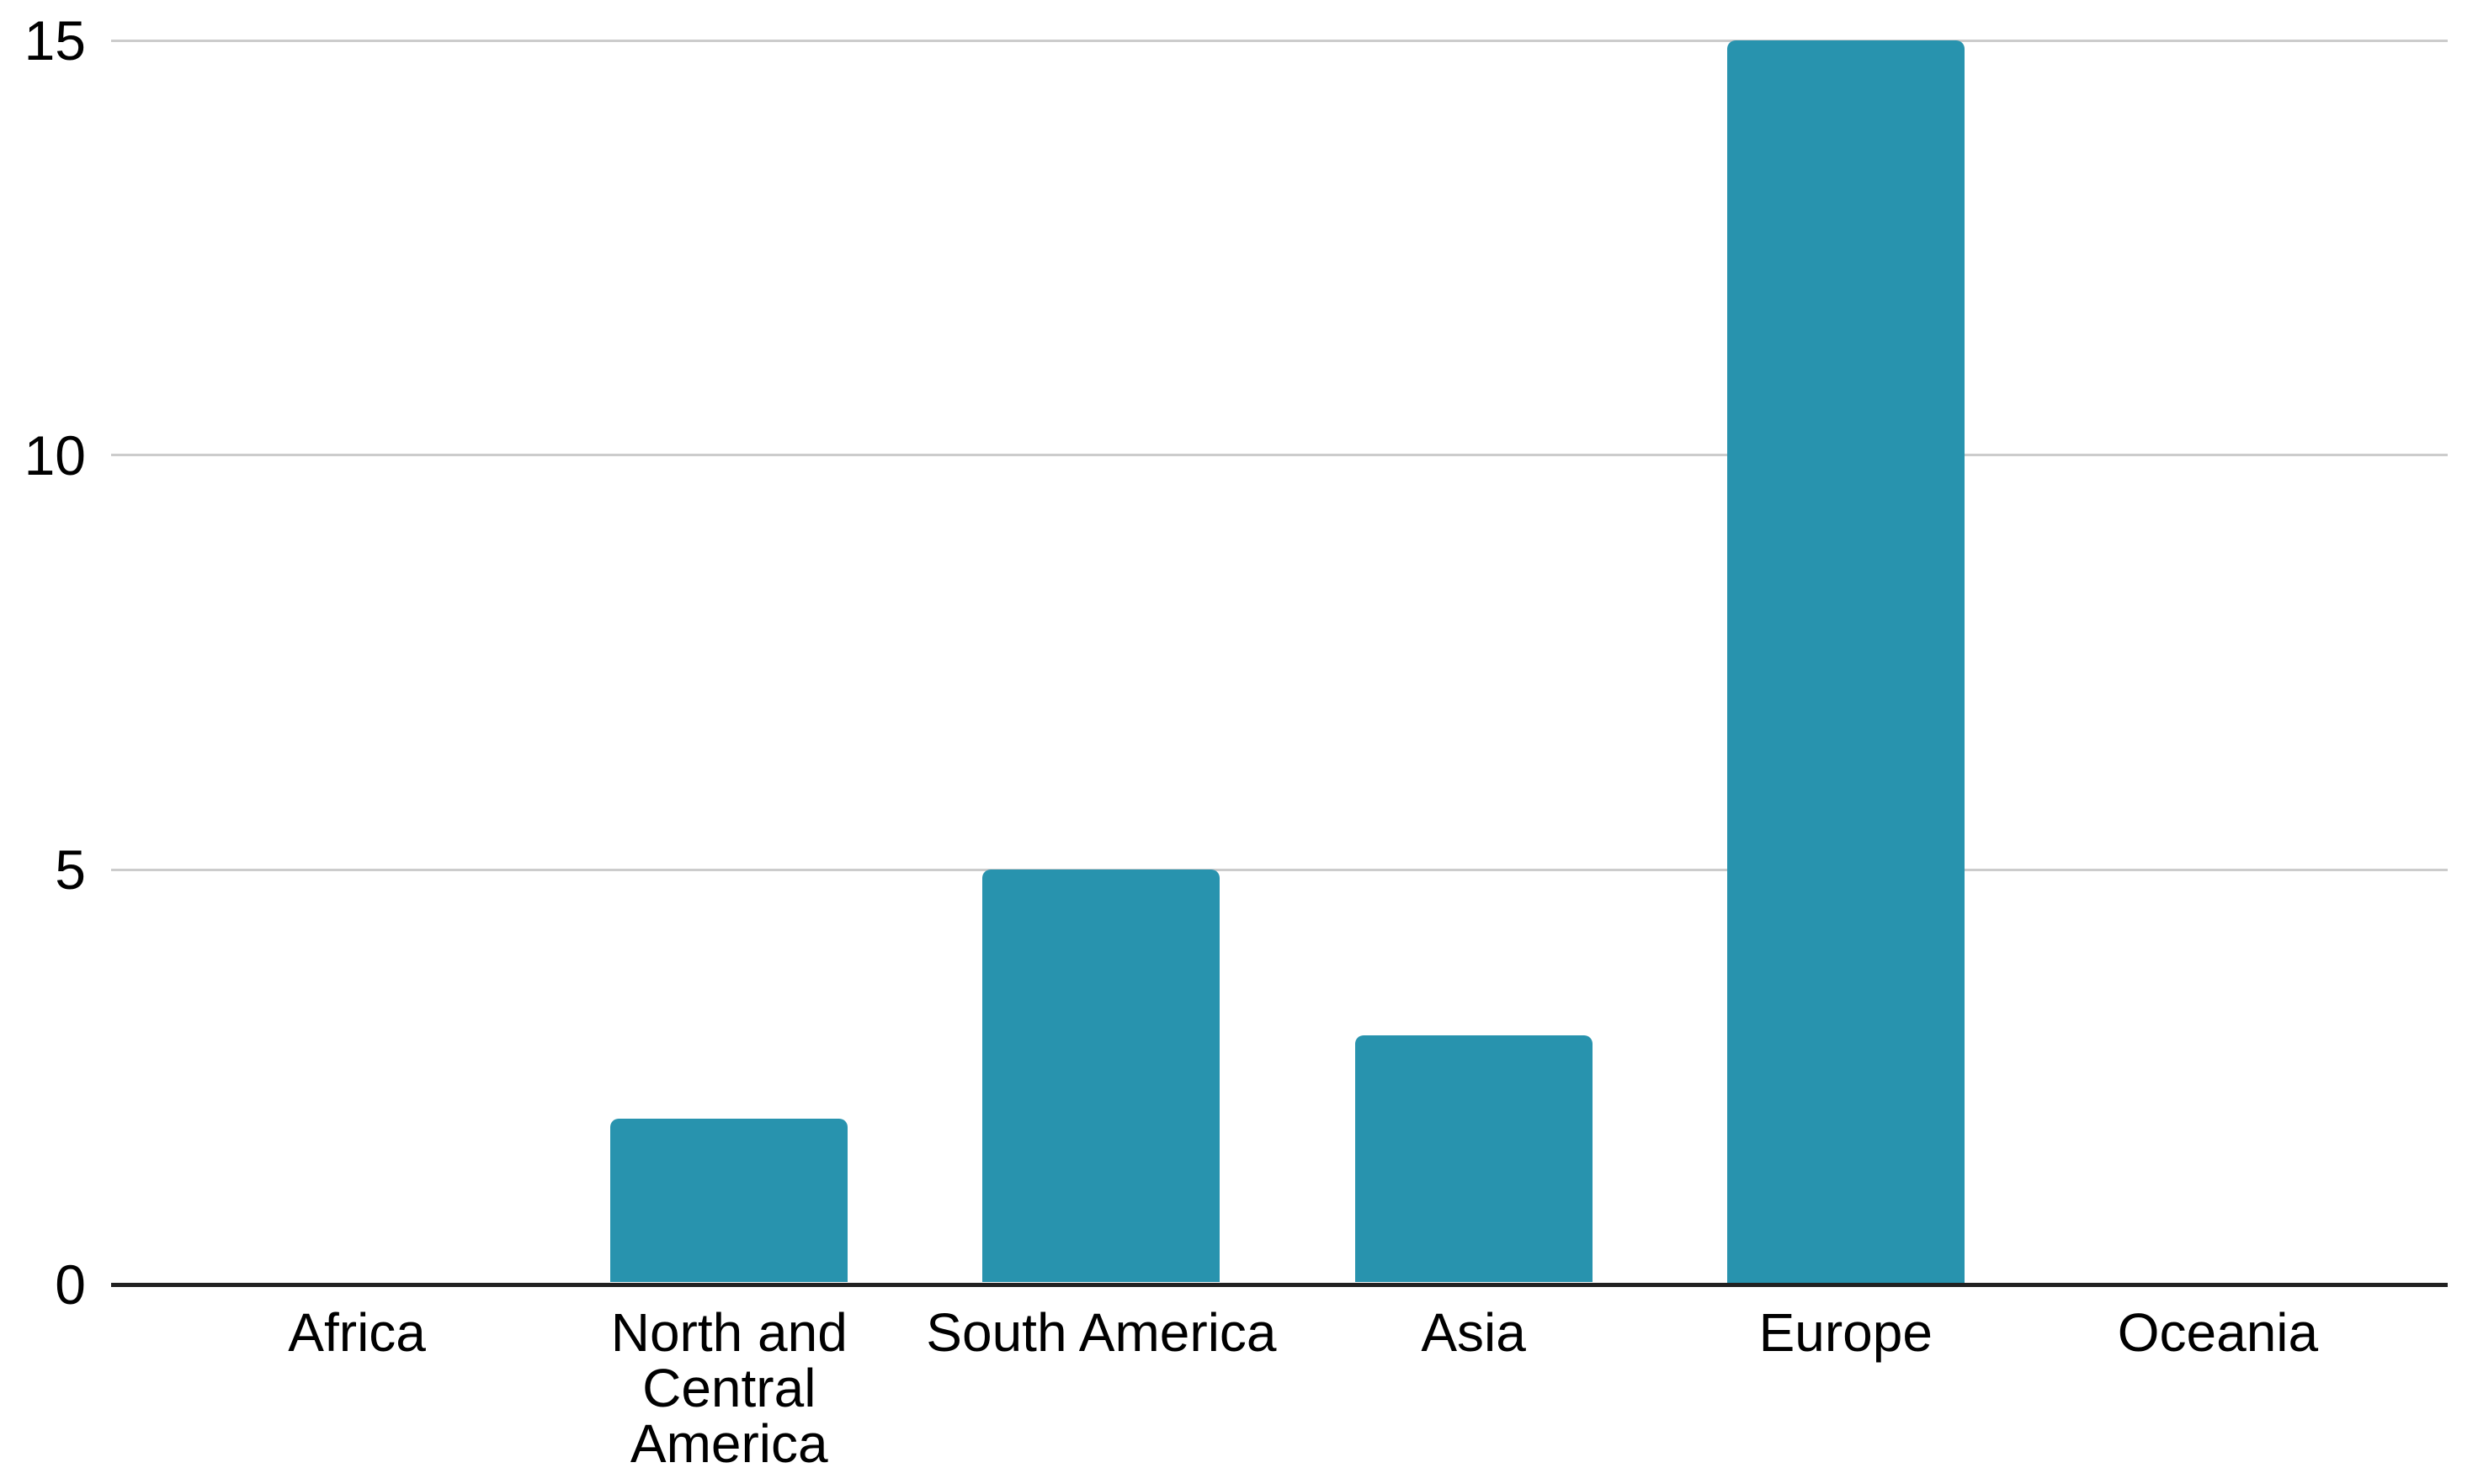 This screenshot has height=1484, width=2478. What do you see at coordinates (357, 1332) in the screenshot?
I see `x-axis-category-label: Africa` at bounding box center [357, 1332].